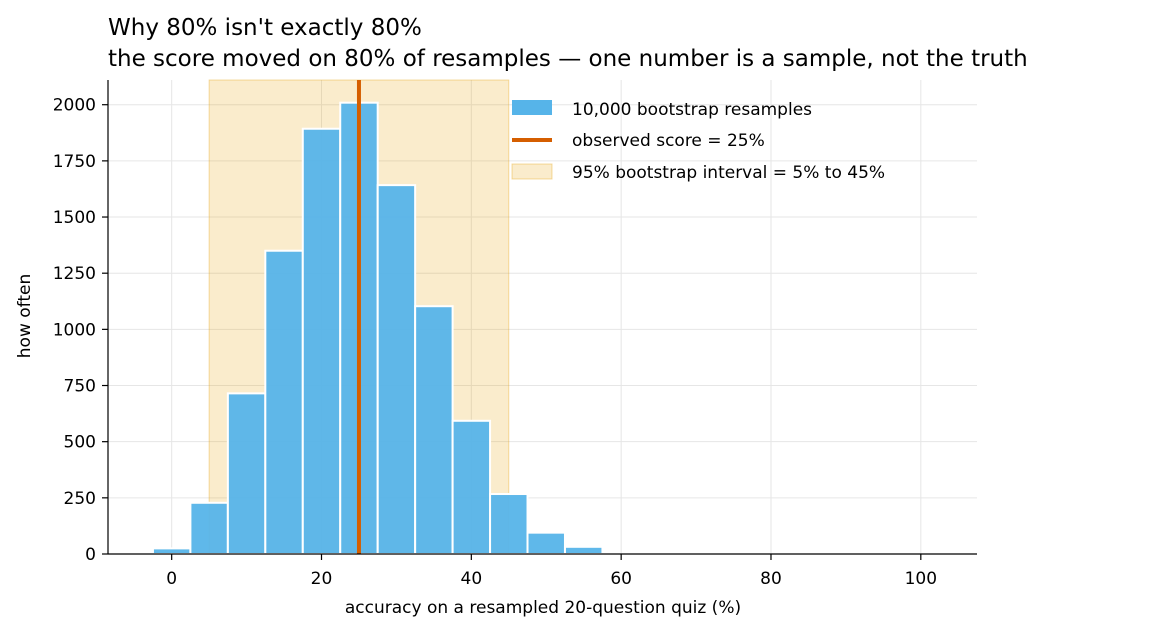 The height and width of the screenshot is (632, 1157). Describe the element at coordinates (25, 316) in the screenshot. I see `y-axis-label: how often` at that location.